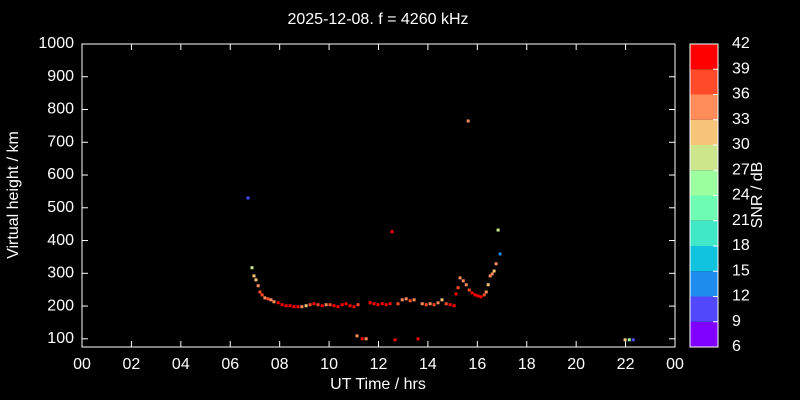 The image size is (800, 400). I want to click on x-axis-label: UT Time / hrs, so click(378, 384).